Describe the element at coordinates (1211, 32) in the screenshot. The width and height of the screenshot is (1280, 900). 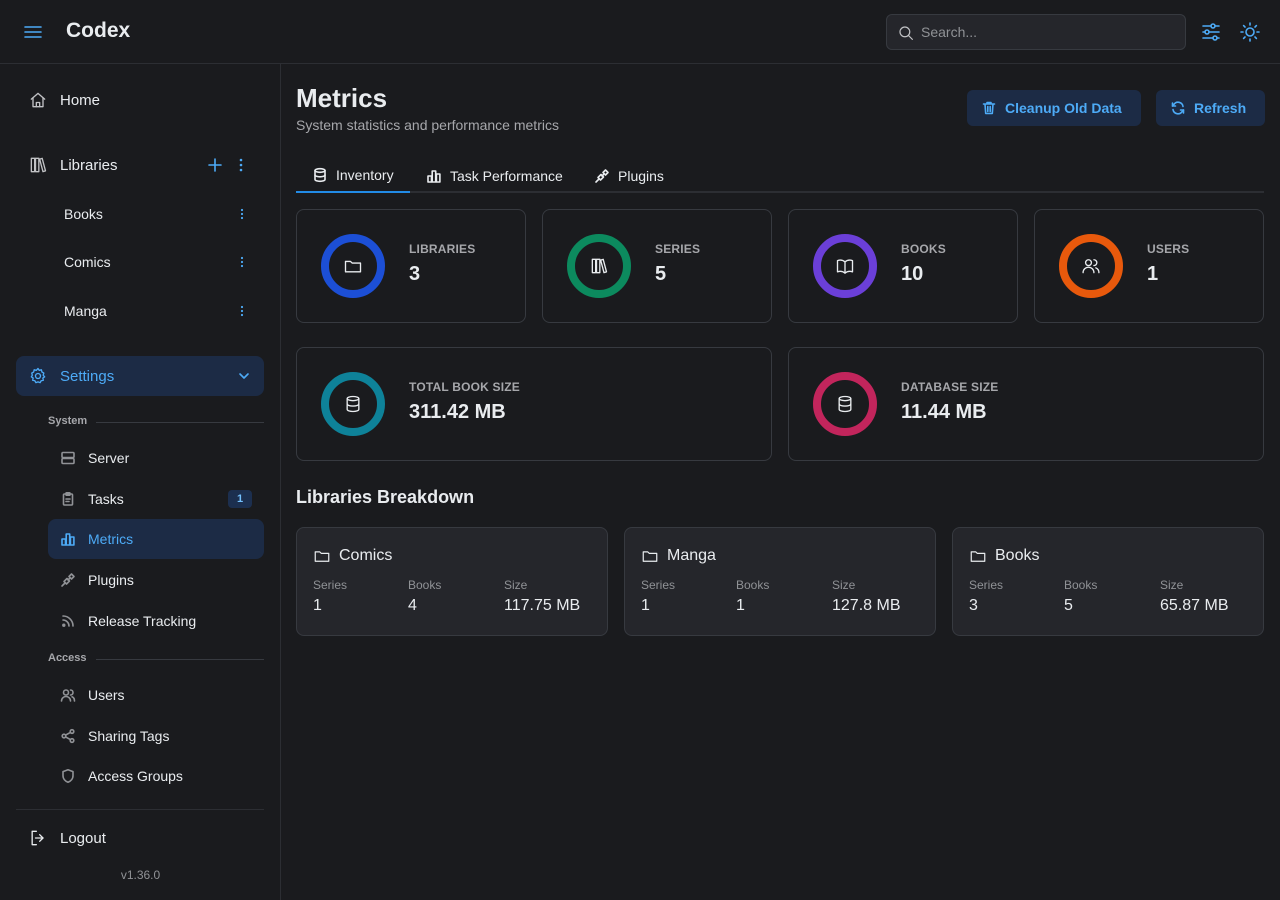
I see `filters-icon` at that location.